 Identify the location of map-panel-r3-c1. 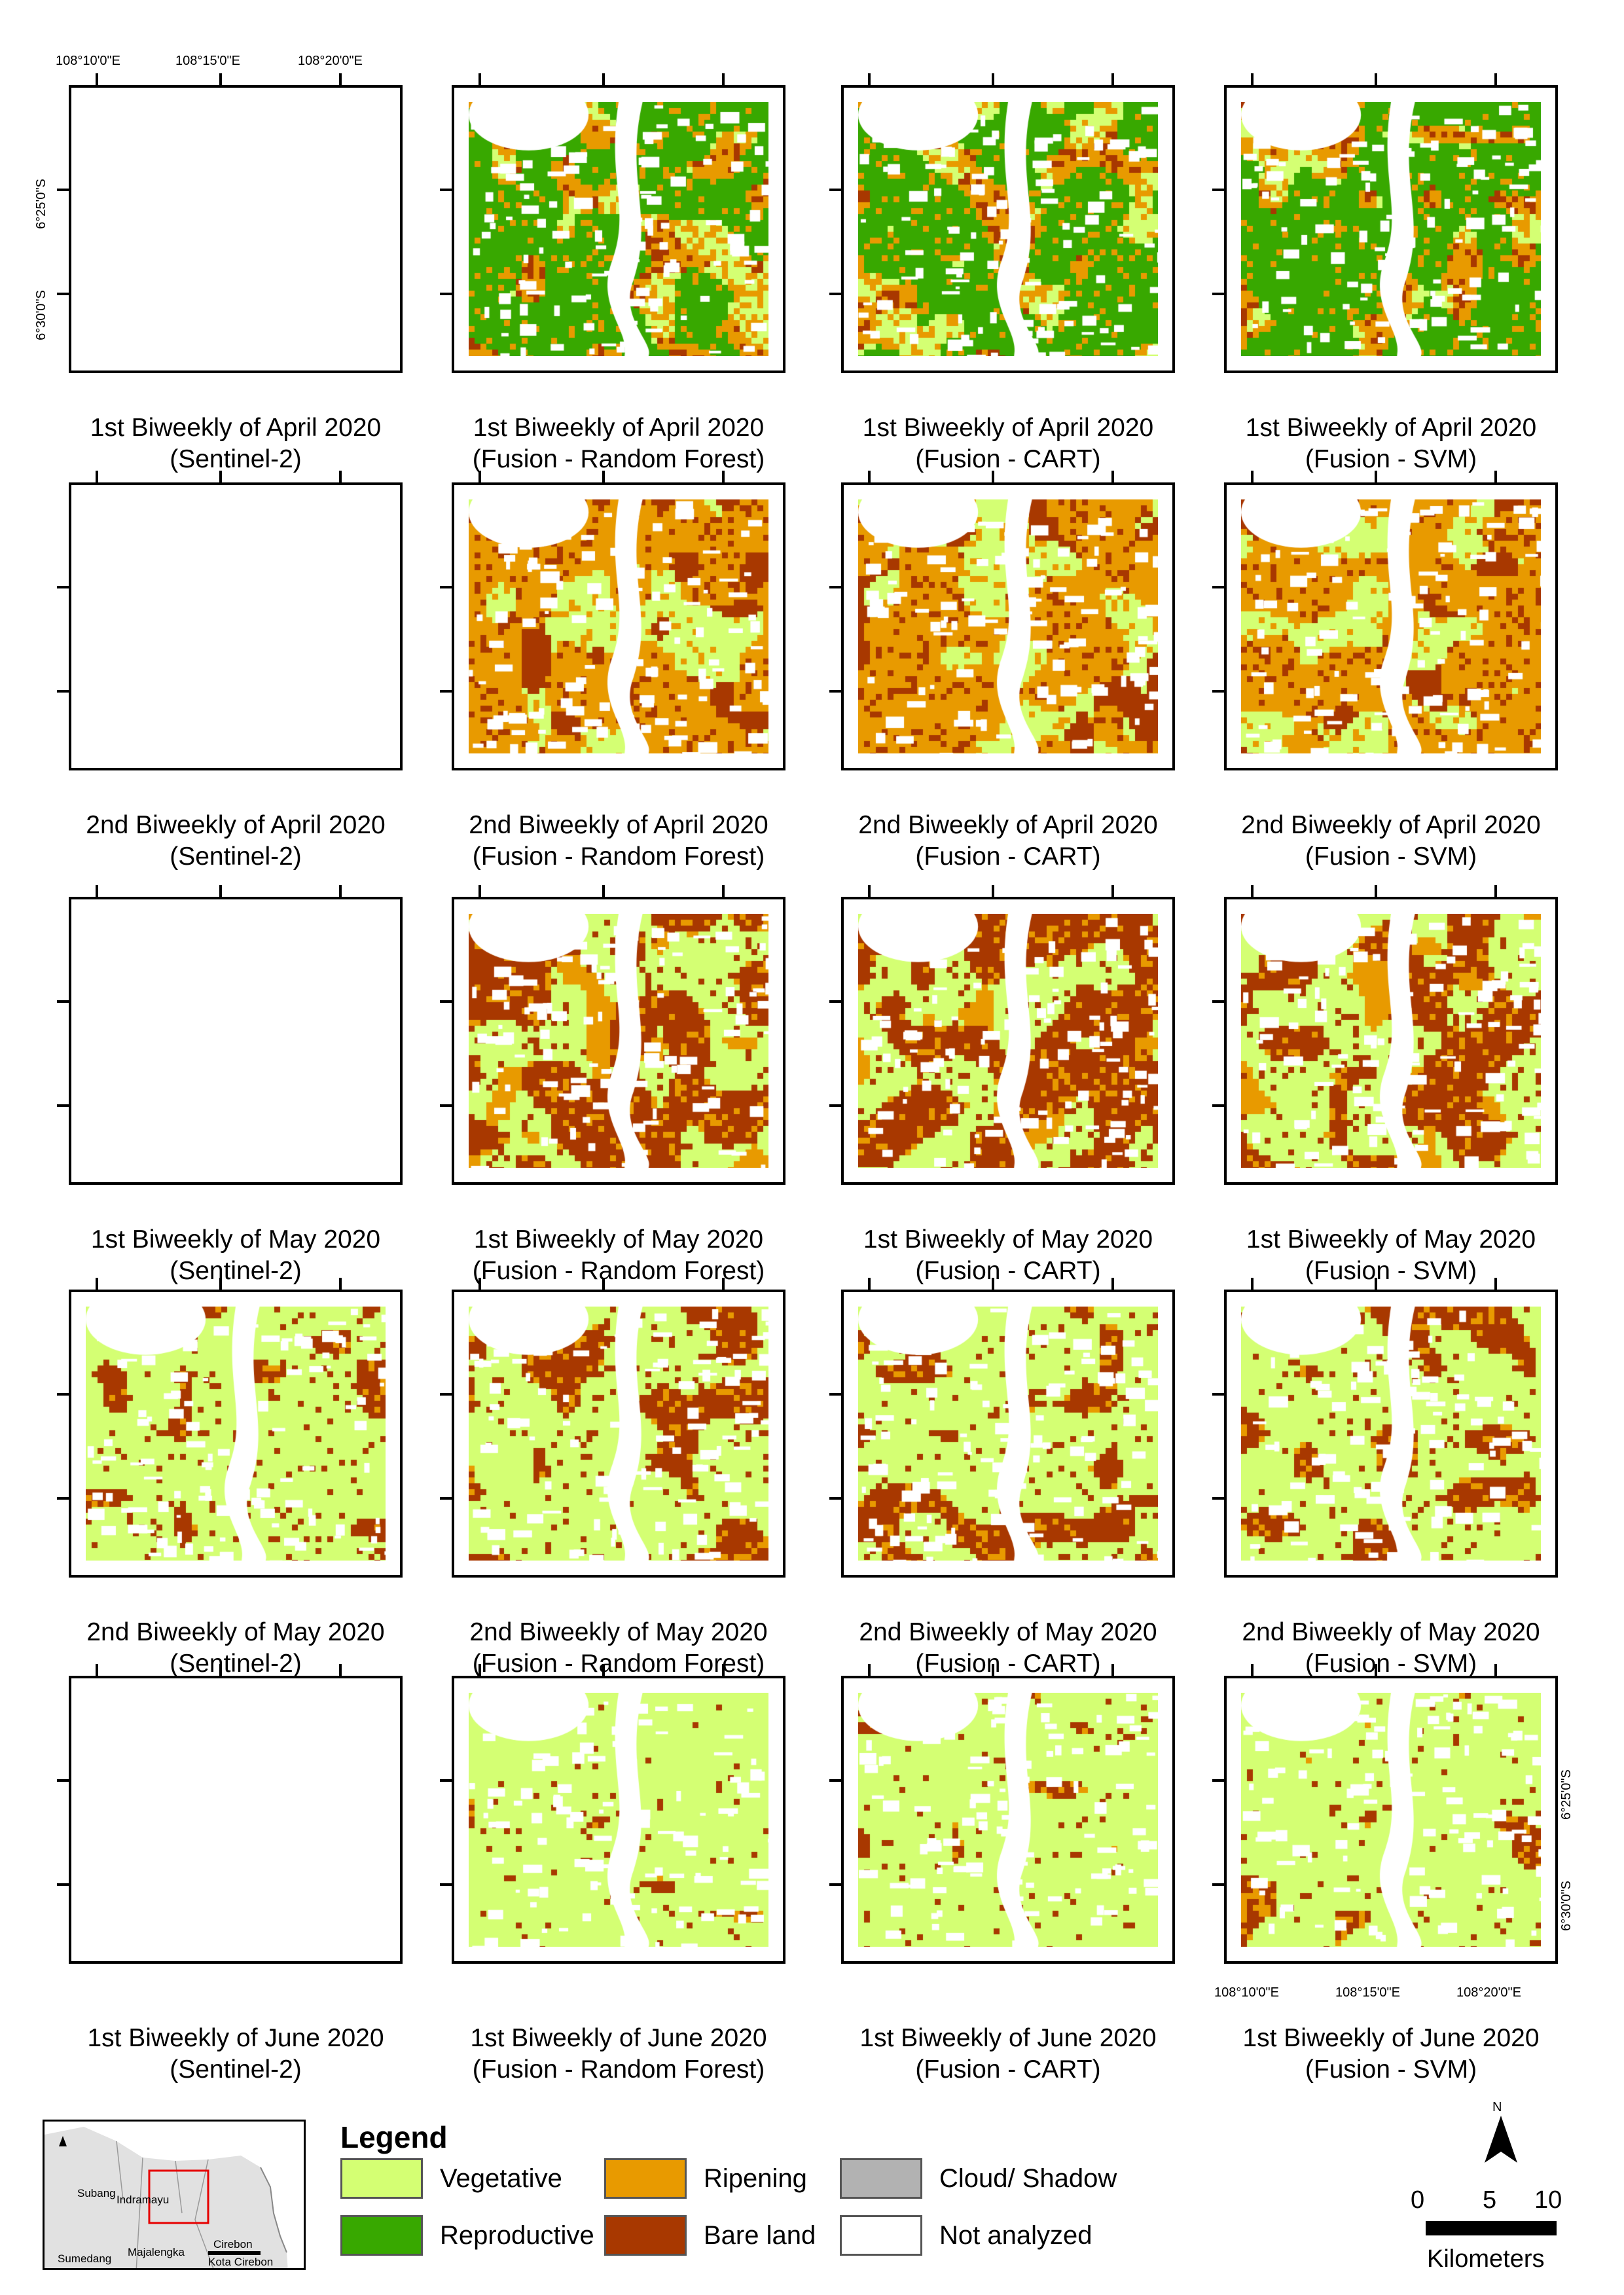
(618, 1434).